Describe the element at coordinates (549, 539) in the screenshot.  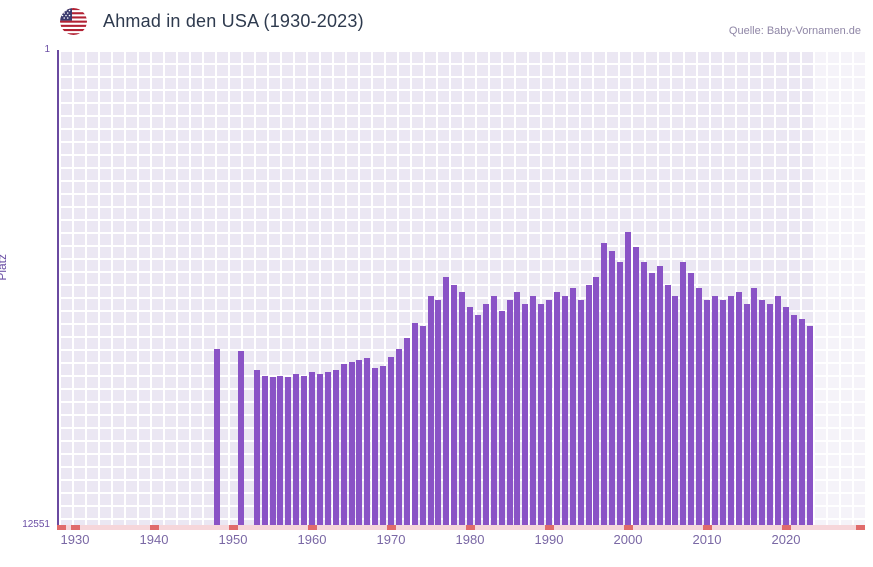
I see `x-tick-label-1990: 1990` at that location.